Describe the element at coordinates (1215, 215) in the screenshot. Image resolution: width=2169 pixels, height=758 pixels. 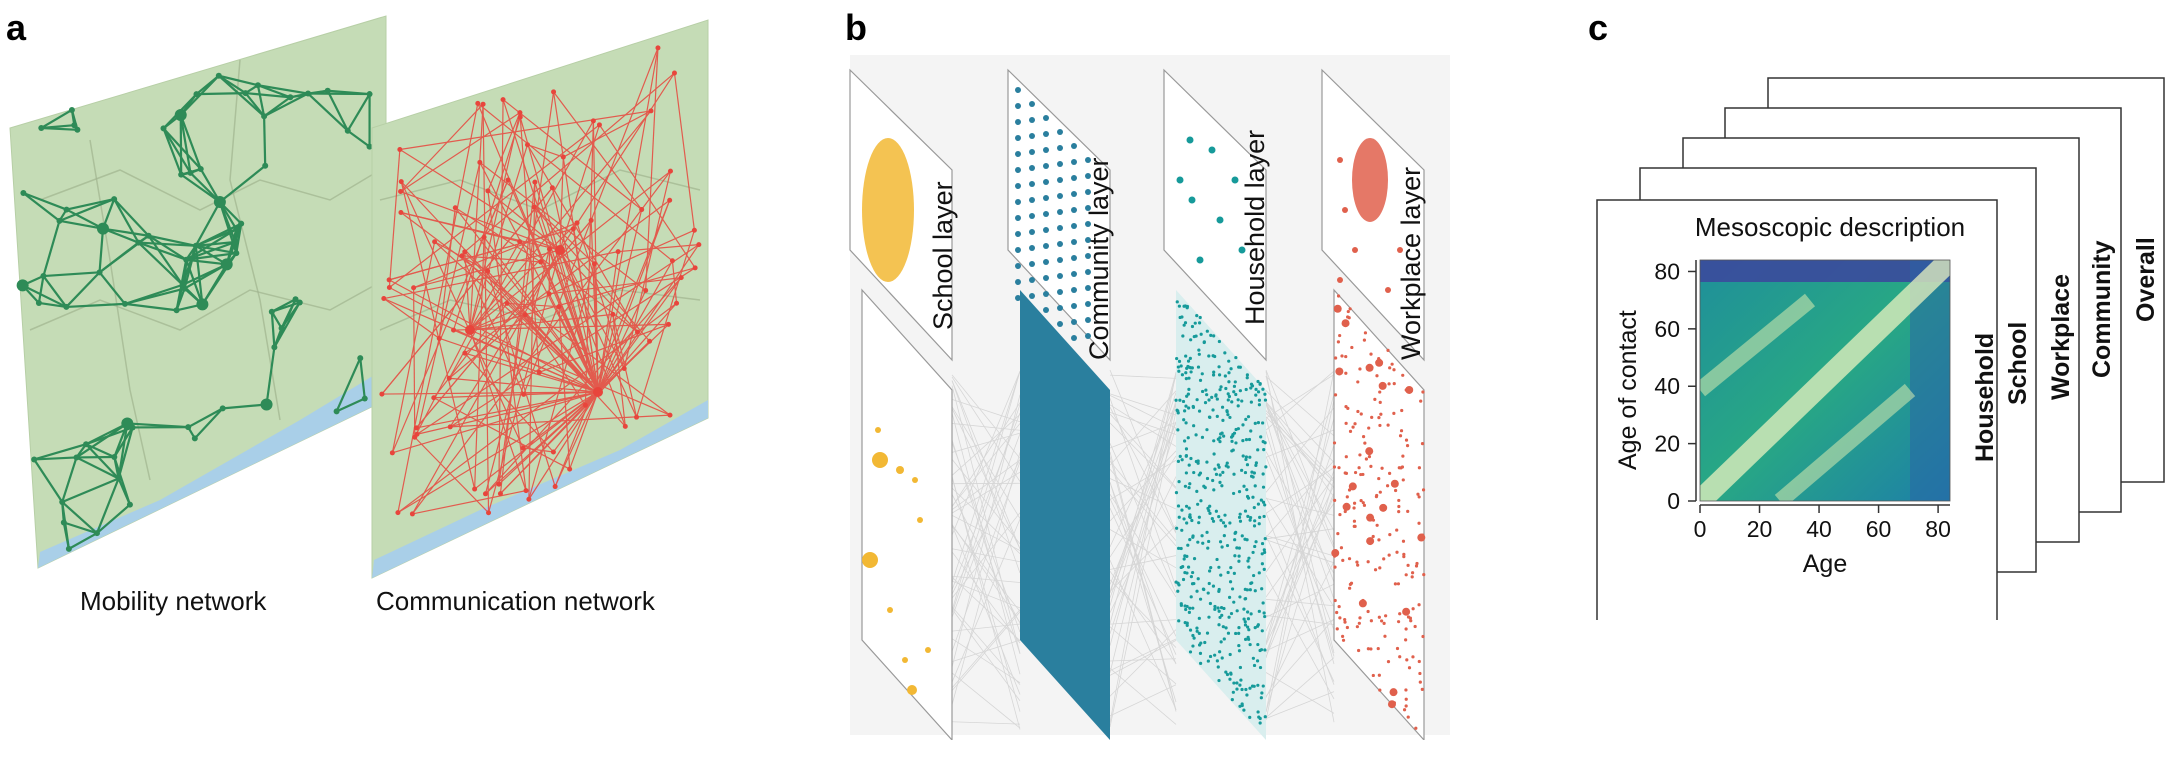
I see `household-top-plane` at that location.